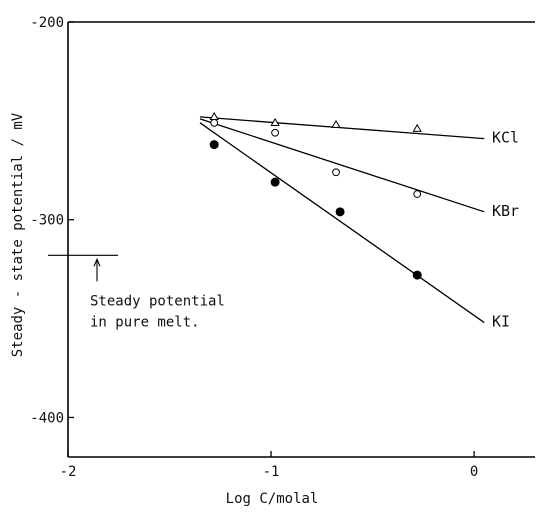 Image resolution: width=538 pixels, height=513 pixels. I want to click on series-labels: KCl KBr KI, so click(505, 230).